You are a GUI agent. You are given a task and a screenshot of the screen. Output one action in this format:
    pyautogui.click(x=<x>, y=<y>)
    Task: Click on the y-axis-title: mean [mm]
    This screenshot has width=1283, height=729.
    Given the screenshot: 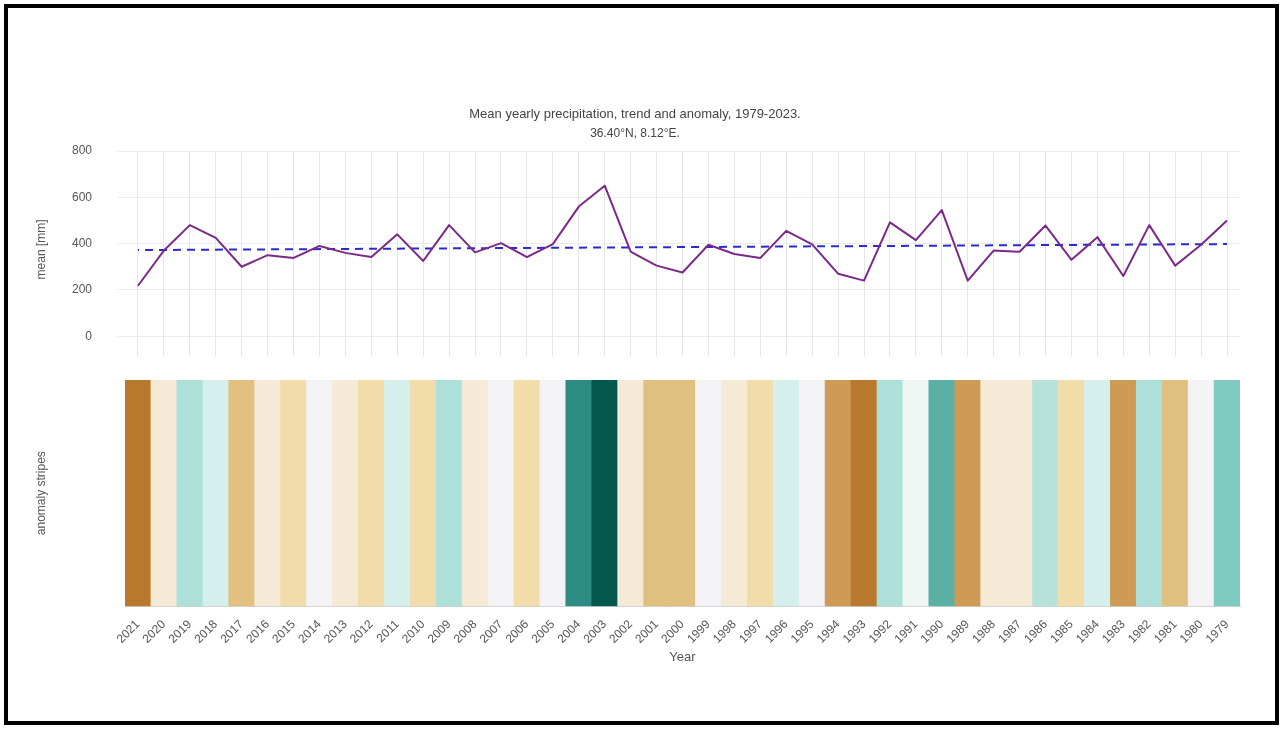 What is the action you would take?
    pyautogui.click(x=40, y=249)
    